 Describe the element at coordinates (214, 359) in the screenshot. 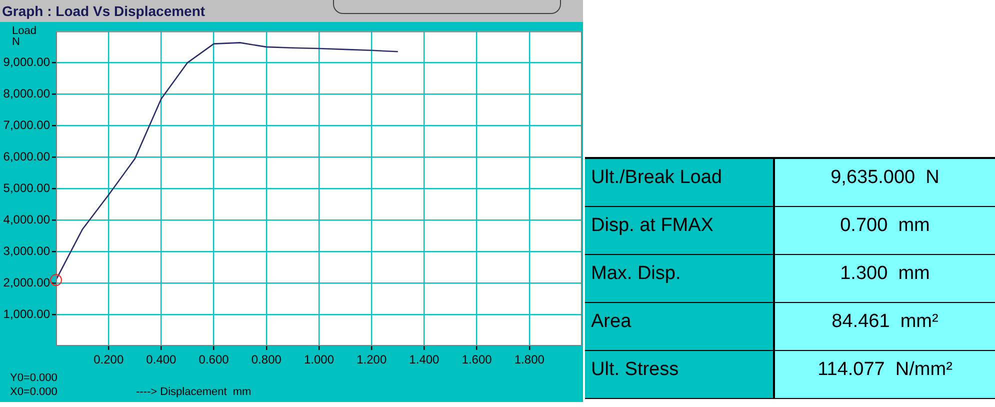

I see `x-tick-label: 0.600` at that location.